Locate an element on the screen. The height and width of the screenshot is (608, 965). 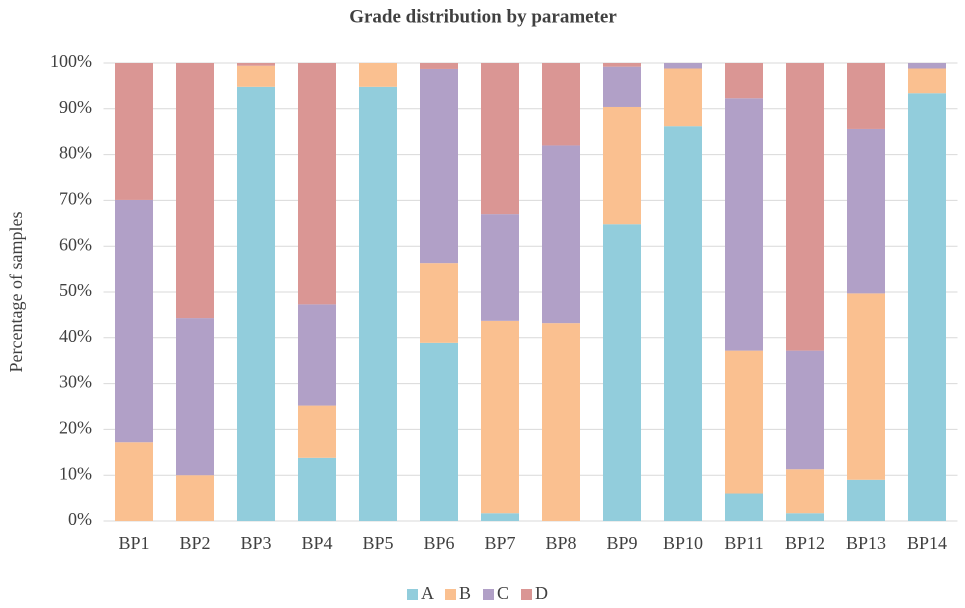
x-tick-label: BP7 is located at coordinates (499, 543).